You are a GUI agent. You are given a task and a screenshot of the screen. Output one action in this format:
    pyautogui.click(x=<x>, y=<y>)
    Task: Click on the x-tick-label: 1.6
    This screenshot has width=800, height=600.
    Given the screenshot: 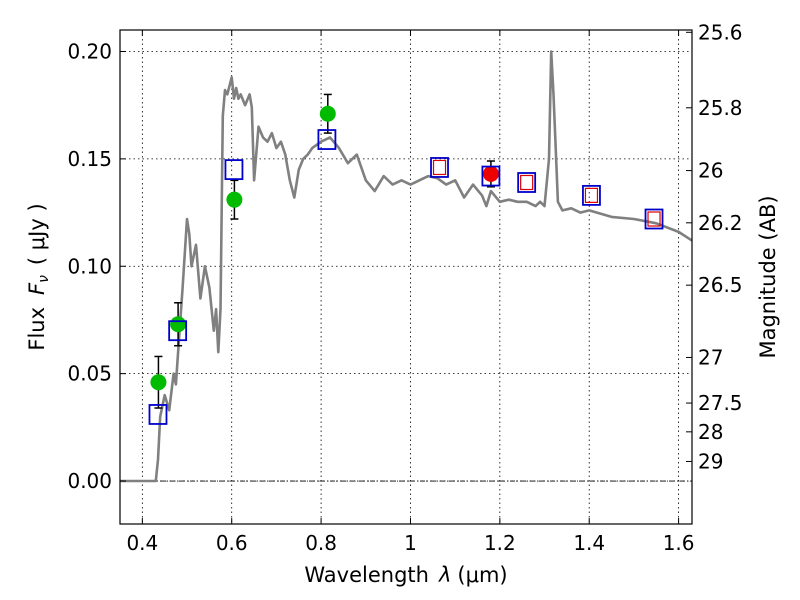 What is the action you would take?
    pyautogui.click(x=679, y=543)
    